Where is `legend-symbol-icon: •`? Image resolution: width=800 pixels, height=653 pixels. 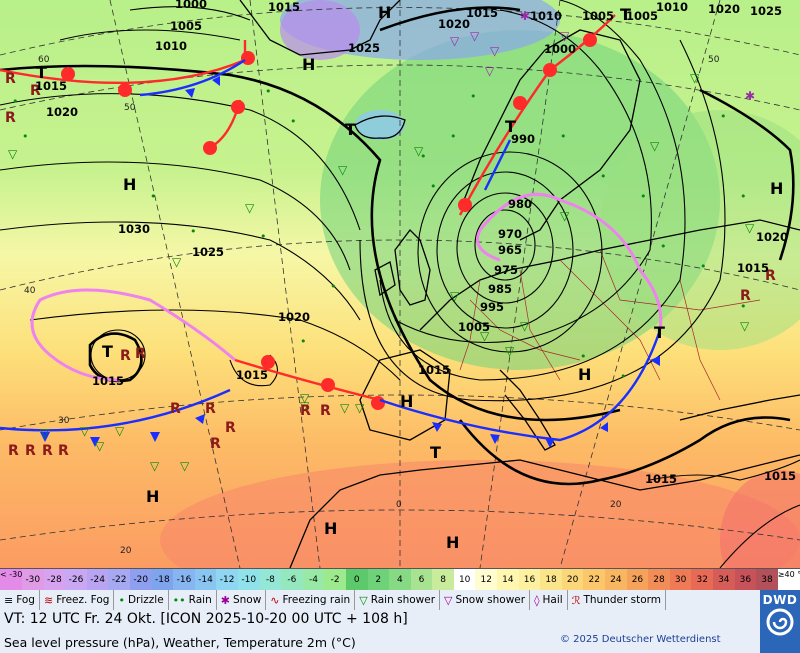 legend-symbol-icon: • is located at coordinates (121, 600).